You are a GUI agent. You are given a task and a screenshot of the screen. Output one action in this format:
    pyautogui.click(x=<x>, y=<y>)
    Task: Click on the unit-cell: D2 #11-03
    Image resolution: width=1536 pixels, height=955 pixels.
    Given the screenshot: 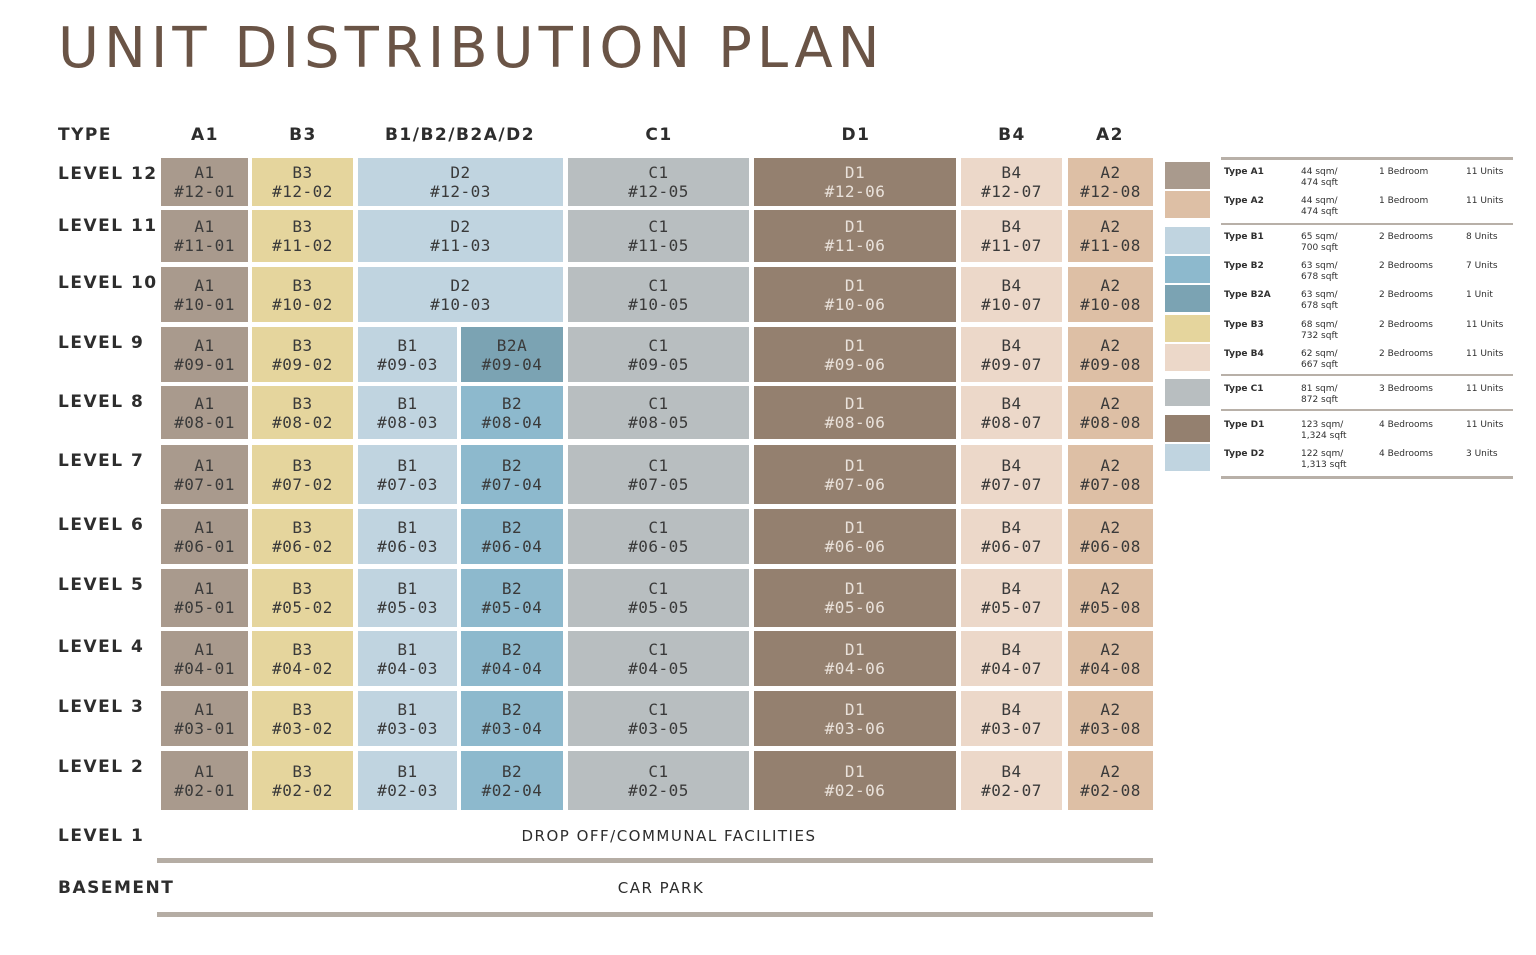 What is the action you would take?
    pyautogui.click(x=460, y=236)
    